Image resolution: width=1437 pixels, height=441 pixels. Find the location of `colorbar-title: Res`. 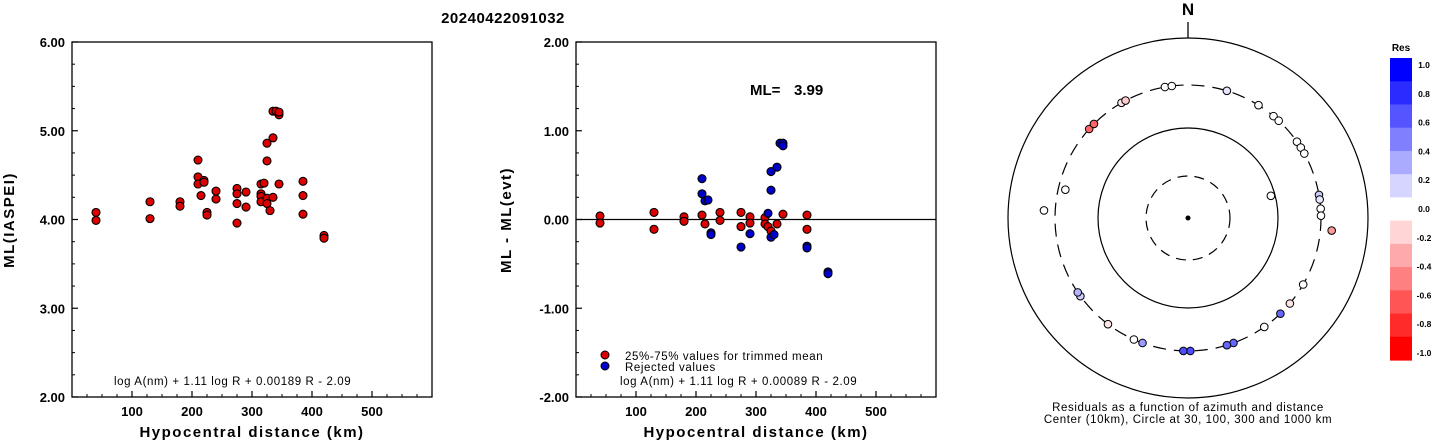

colorbar-title: Res is located at coordinates (1401, 48).